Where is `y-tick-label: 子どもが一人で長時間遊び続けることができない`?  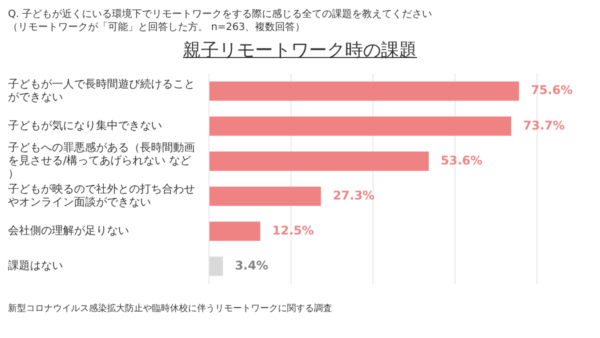
y-tick-label: 子どもが一人で長時間遊び続けることができない is located at coordinates (101, 90).